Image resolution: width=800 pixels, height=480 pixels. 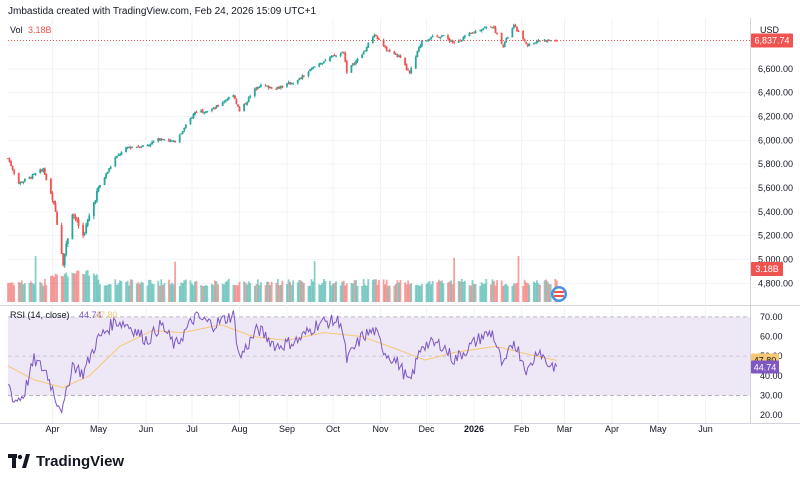 I want to click on last-price-label: 6,837.74, so click(x=771, y=41).